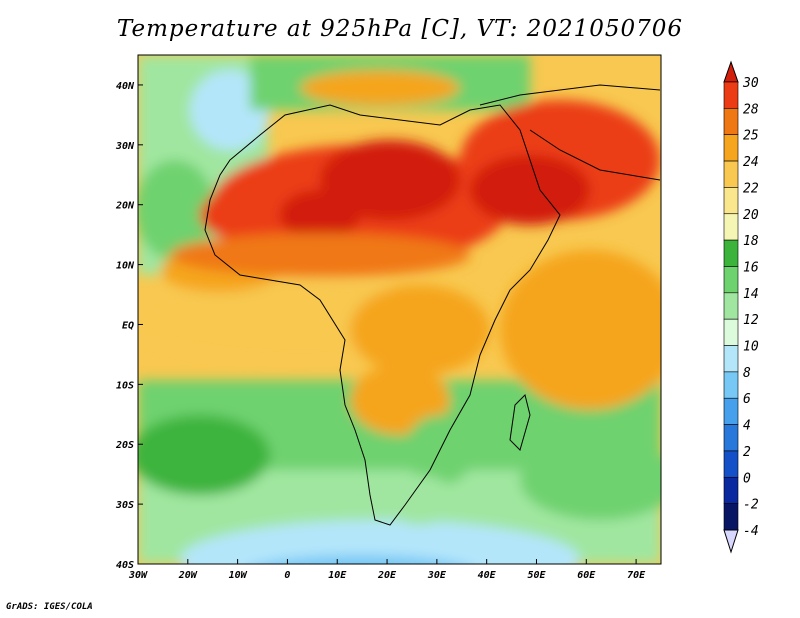  Describe the element at coordinates (747, 373) in the screenshot. I see `colorbar-label: 8` at that location.